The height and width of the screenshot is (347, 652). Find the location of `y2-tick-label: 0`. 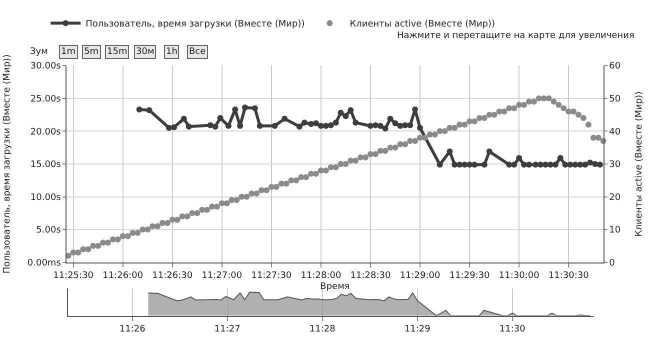

y2-tick-label: 0 is located at coordinates (612, 263).